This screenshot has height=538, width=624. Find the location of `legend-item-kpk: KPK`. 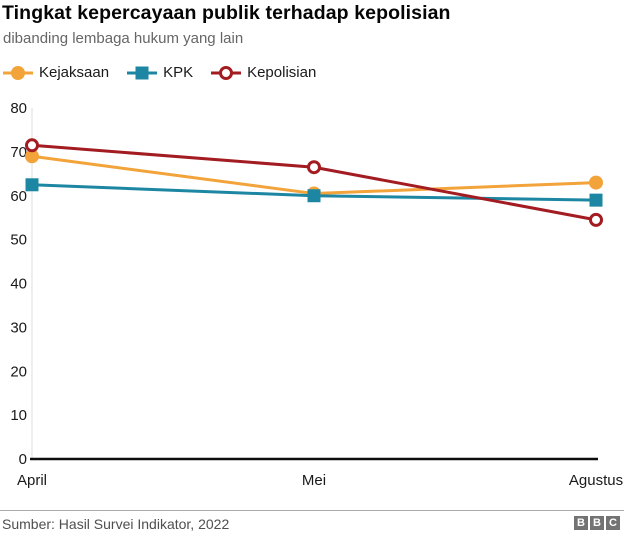

legend-item-kpk: KPK is located at coordinates (160, 72).